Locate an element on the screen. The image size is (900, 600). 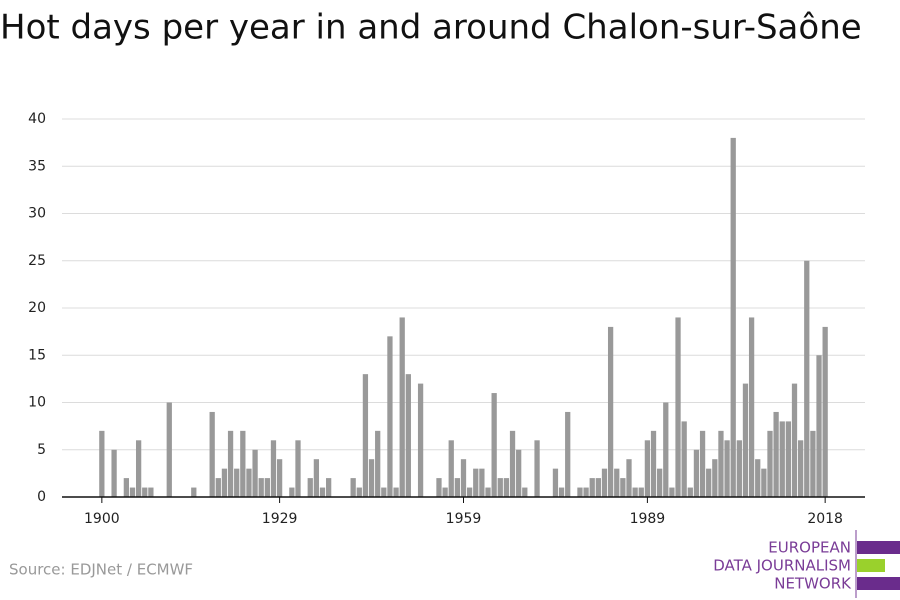
logo: EUROPEAN DATA JOURNALISM NETWORK is located at coordinates (806, 564).